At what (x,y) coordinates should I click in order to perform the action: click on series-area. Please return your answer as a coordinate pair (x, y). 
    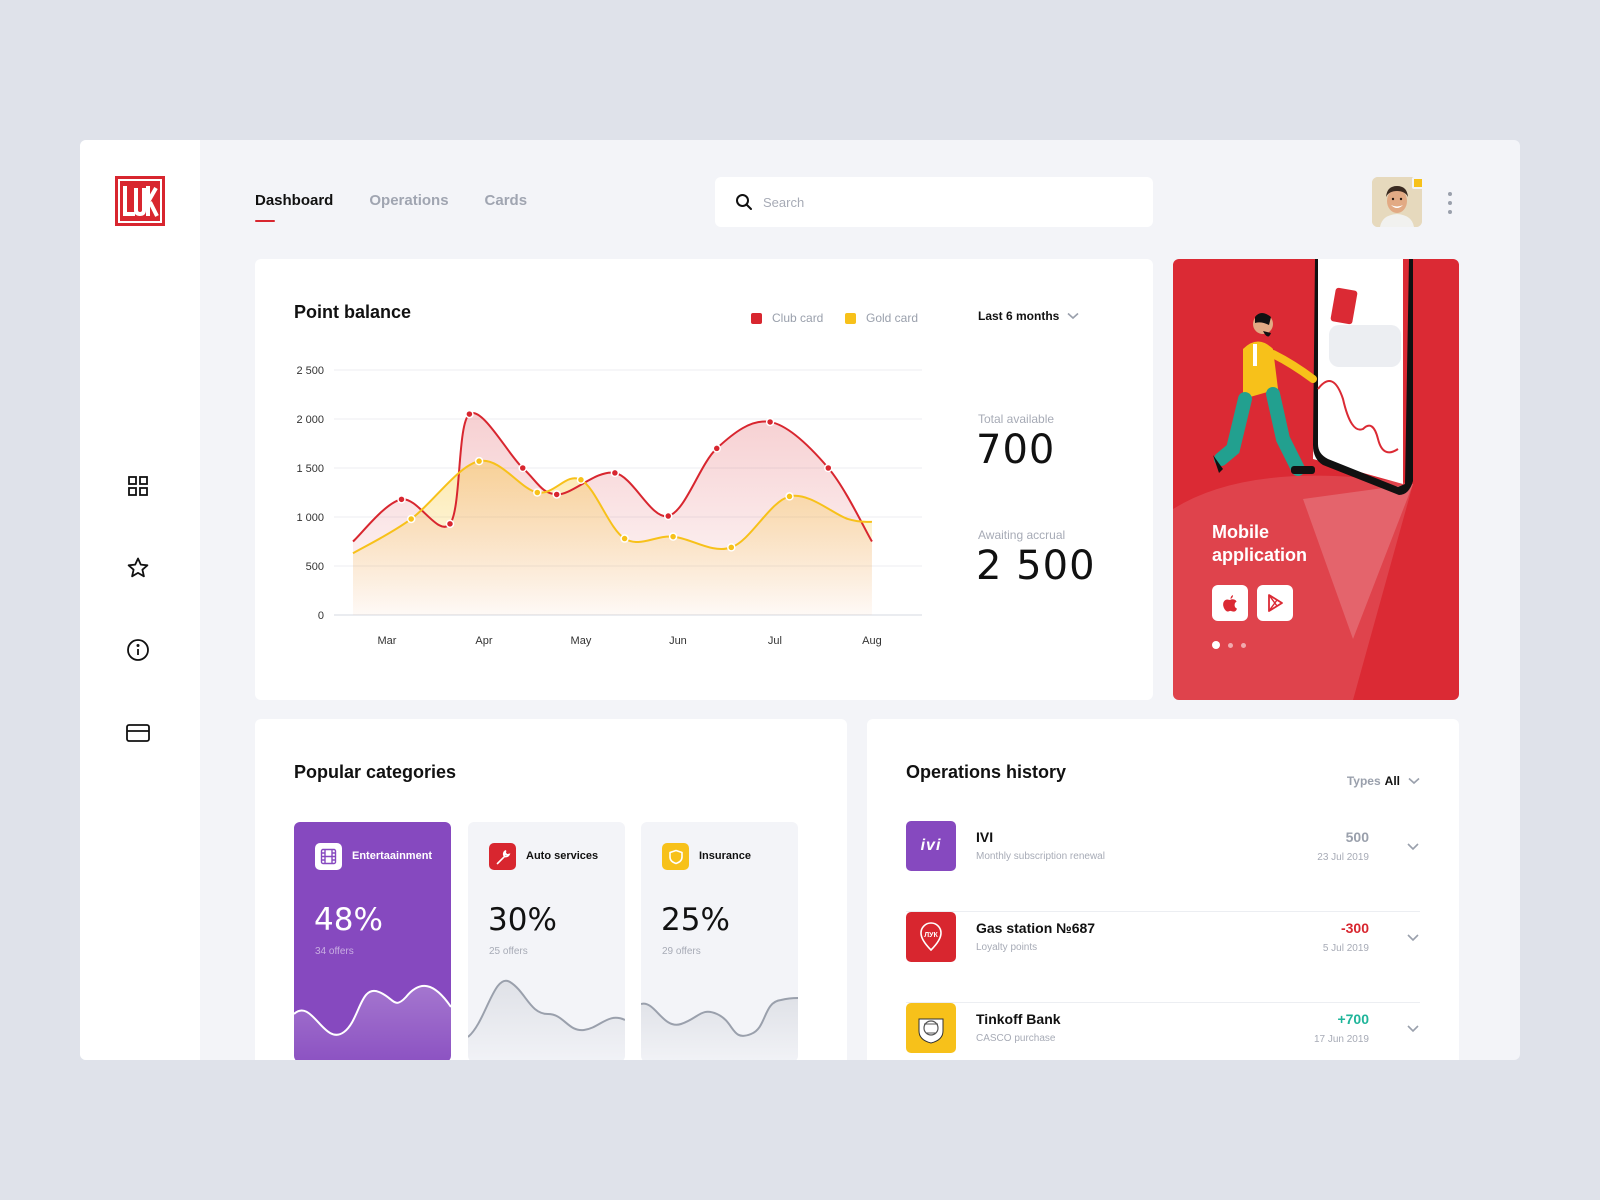
    Looking at the image, I should click on (612, 537).